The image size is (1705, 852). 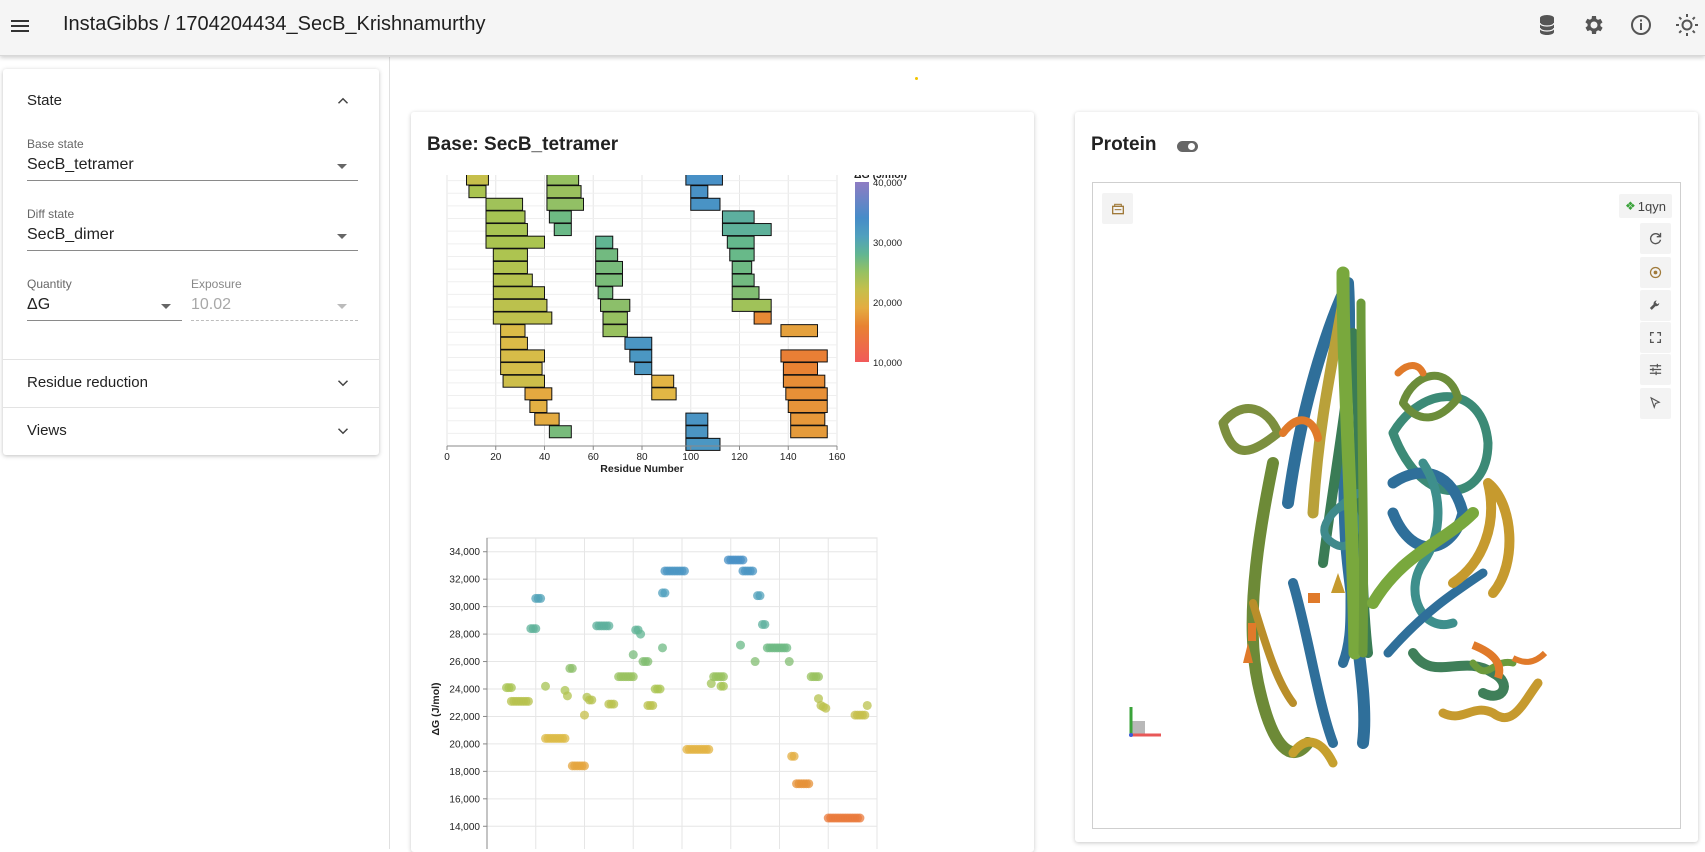 I want to click on database-icon, so click(x=1547, y=25).